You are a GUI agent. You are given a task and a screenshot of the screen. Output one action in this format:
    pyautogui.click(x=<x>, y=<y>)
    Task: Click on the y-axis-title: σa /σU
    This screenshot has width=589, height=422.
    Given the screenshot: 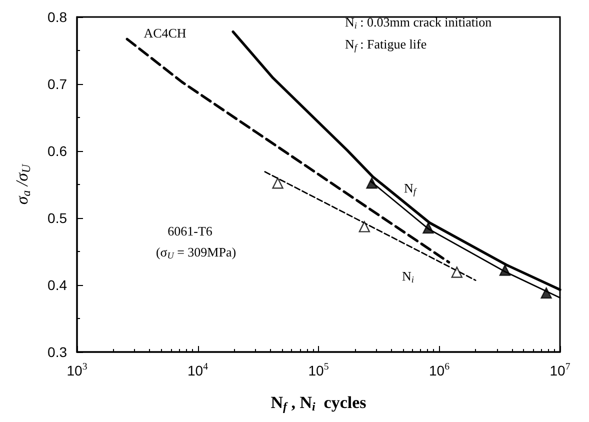 What is the action you would take?
    pyautogui.click(x=22, y=183)
    